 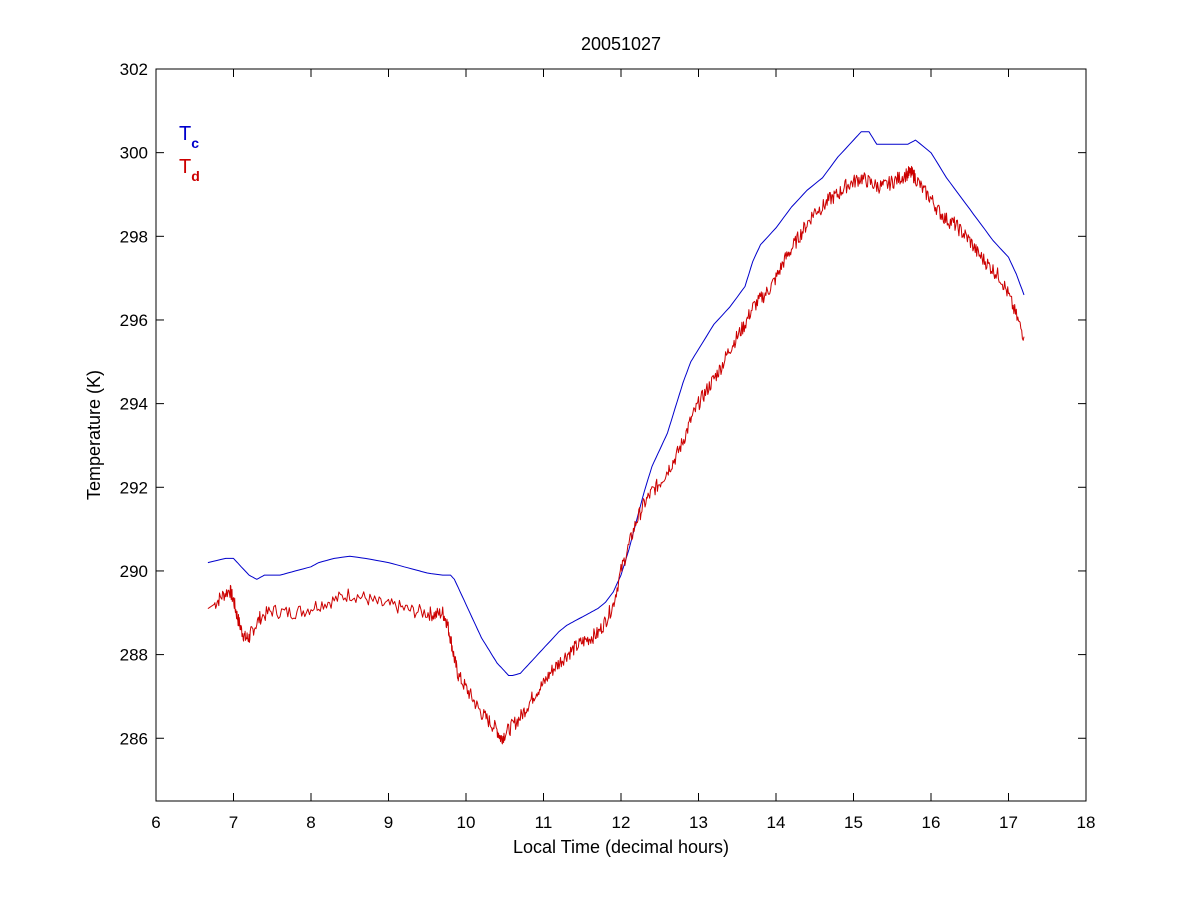 What do you see at coordinates (310, 822) in the screenshot?
I see `x-tick-label: 8` at bounding box center [310, 822].